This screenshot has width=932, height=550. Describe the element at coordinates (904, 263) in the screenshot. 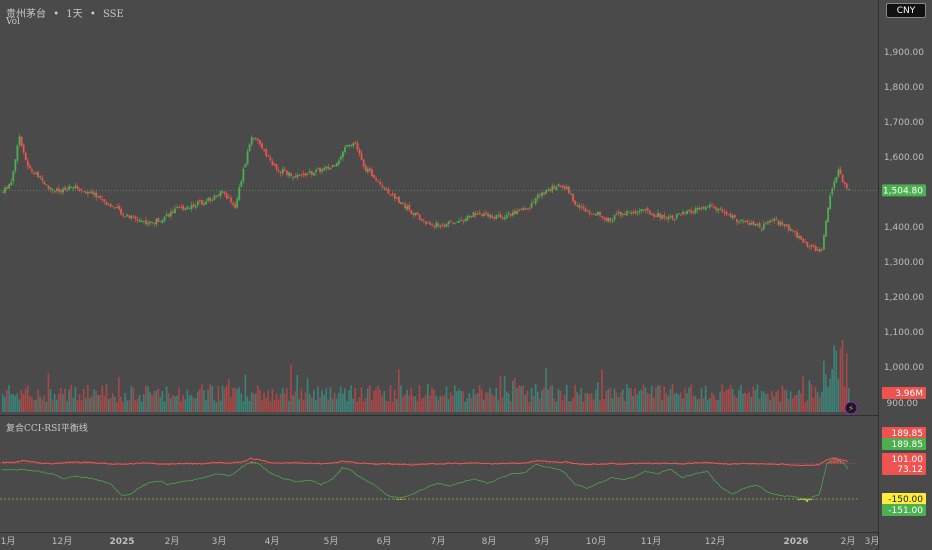

I see `price-tick-label: 1,300.00` at that location.